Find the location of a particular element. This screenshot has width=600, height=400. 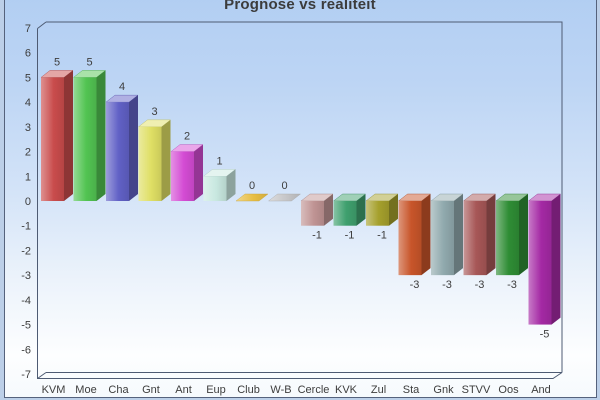

bar-KVM: 5 KVM is located at coordinates (57, 226).